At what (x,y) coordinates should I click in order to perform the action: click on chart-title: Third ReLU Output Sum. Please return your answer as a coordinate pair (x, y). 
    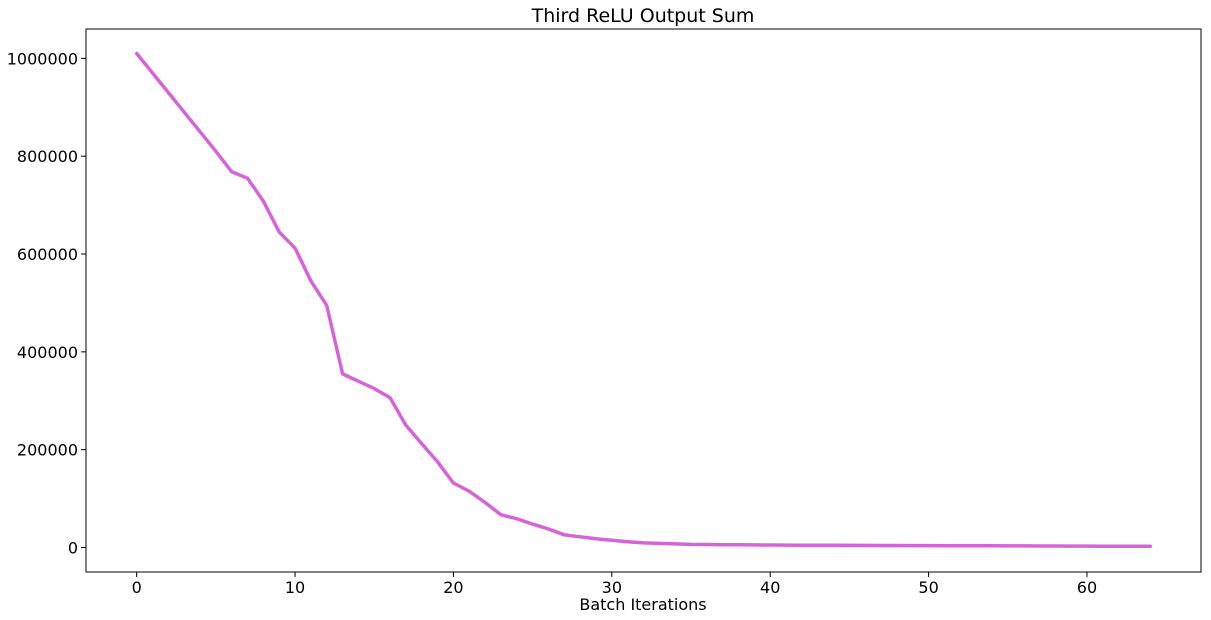
    Looking at the image, I should click on (643, 16).